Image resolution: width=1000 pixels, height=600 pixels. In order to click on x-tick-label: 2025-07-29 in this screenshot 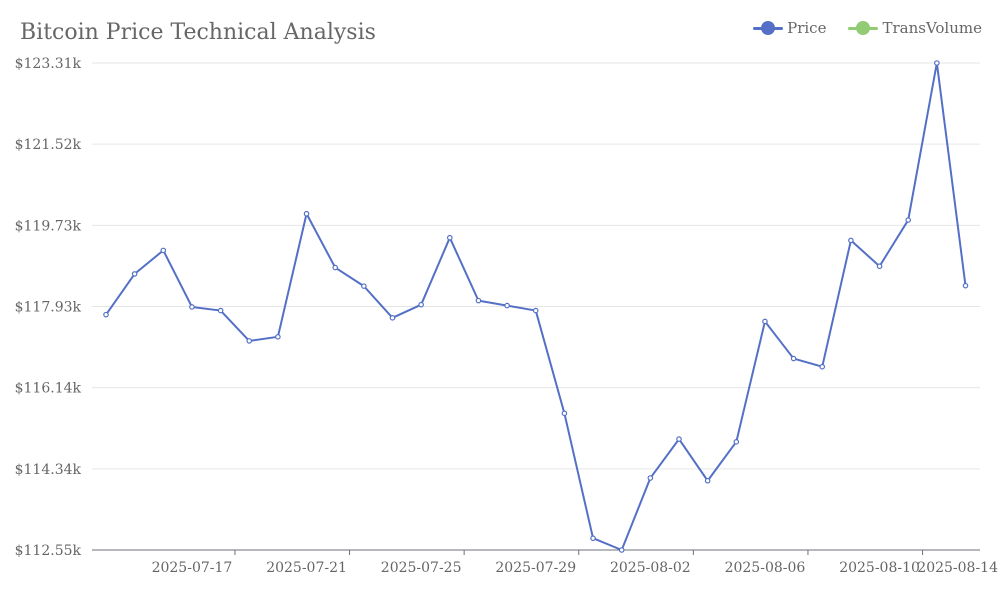, I will do `click(535, 568)`.